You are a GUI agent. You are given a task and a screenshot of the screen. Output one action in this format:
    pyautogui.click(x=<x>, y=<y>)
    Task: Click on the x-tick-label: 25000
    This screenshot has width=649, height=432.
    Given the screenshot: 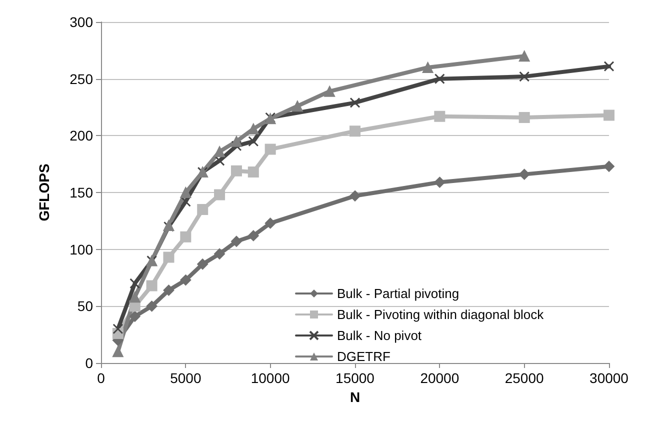 What is the action you would take?
    pyautogui.click(x=524, y=378)
    